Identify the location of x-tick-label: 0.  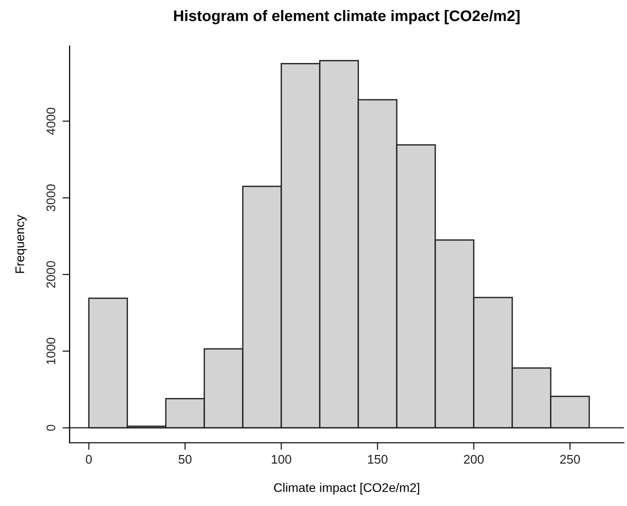
(89, 459).